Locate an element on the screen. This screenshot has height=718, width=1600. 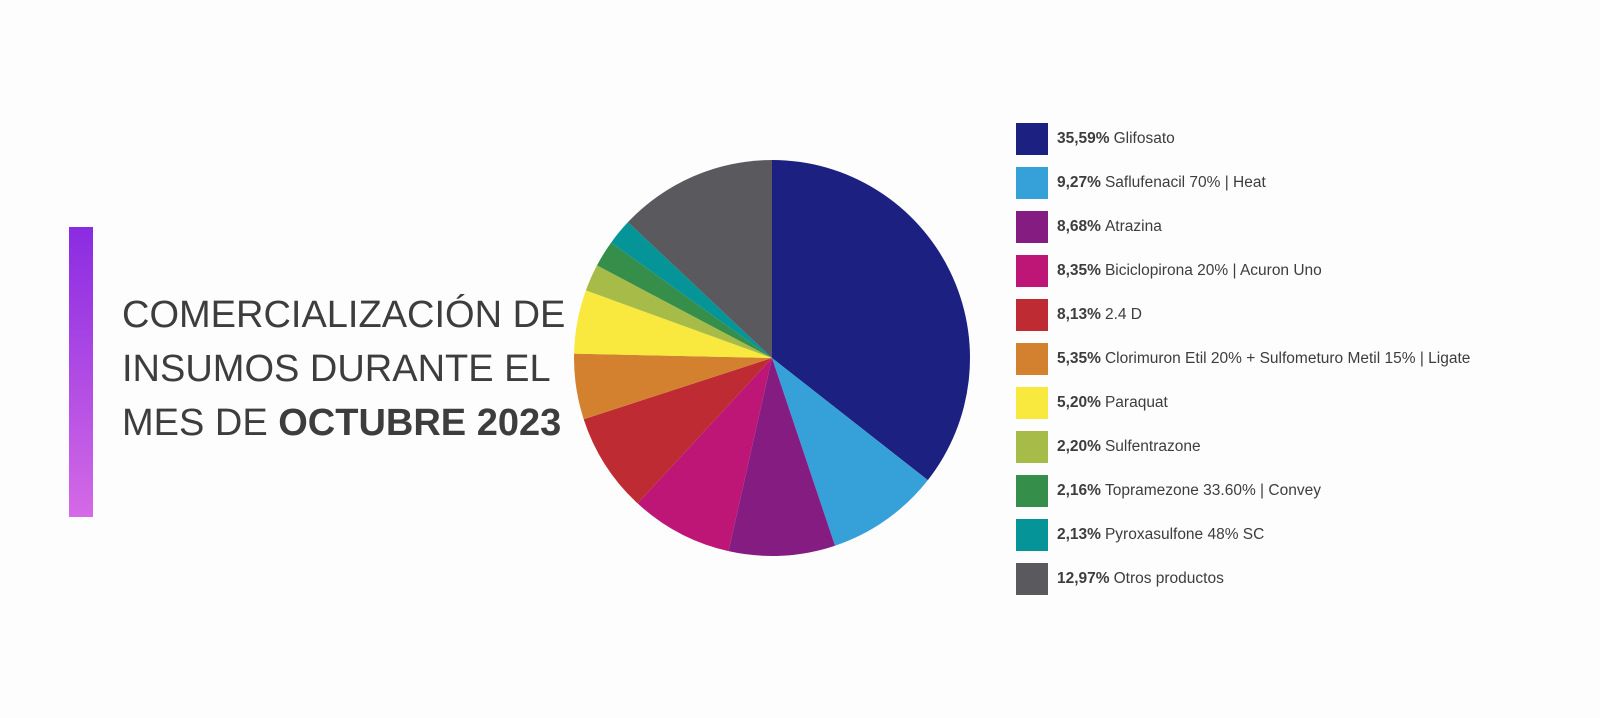
legend-item-1: 35,59% Glifosato is located at coordinates (1243, 145).